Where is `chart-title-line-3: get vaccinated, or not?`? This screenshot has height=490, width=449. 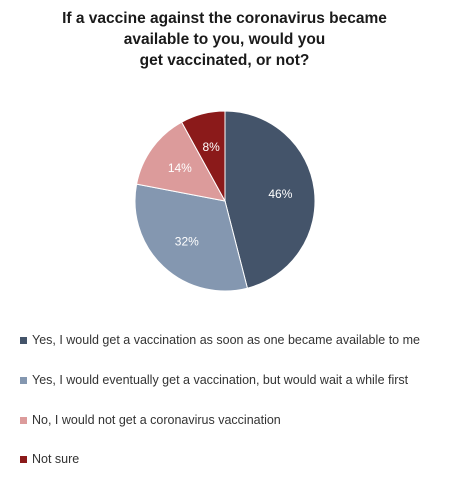 chart-title-line-3: get vaccinated, or not? is located at coordinates (224, 60).